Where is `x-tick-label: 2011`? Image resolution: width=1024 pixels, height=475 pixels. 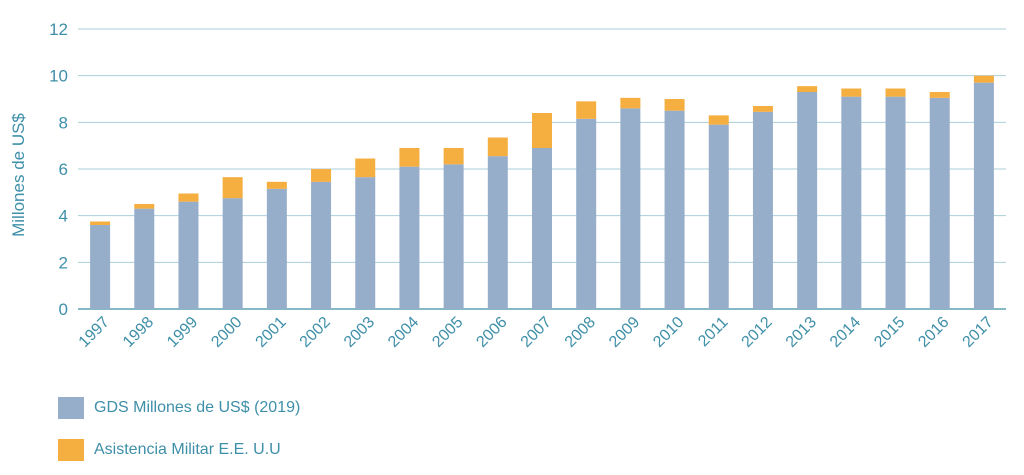
x-tick-label: 2011 is located at coordinates (713, 332).